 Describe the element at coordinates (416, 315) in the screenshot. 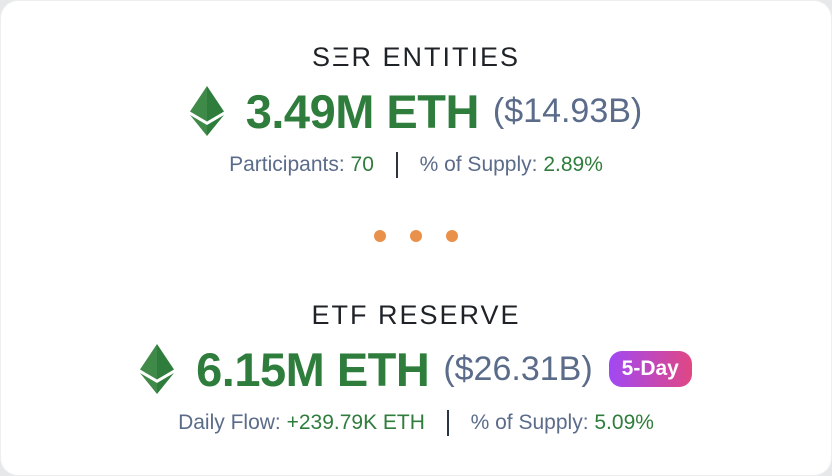

I see `etf-heading: ETF RESERVE` at that location.